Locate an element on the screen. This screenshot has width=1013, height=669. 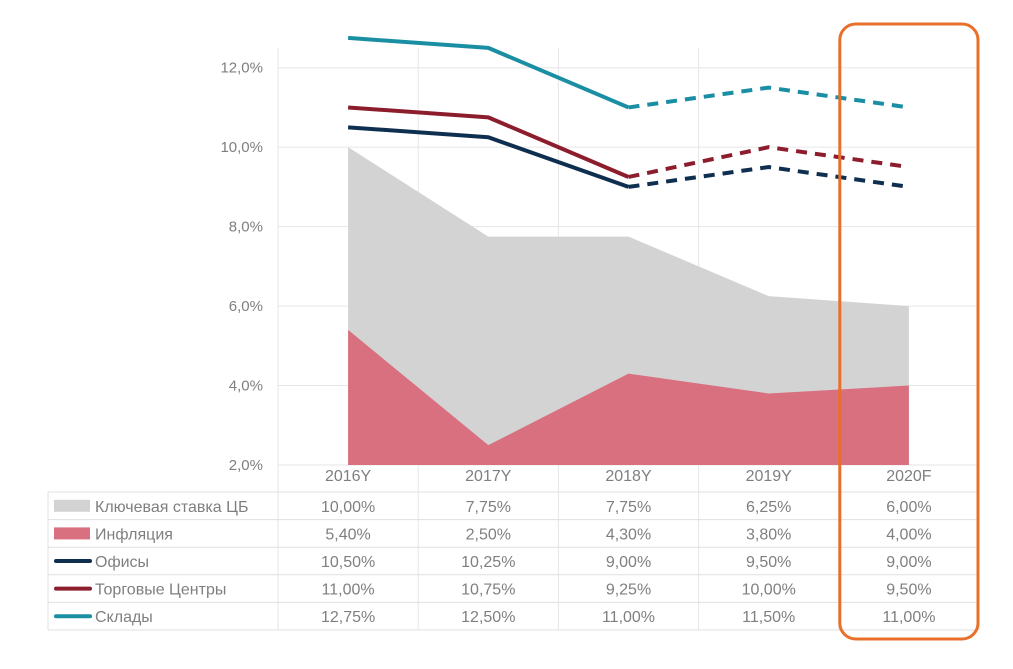
table-cell: 4,30% is located at coordinates (628, 534).